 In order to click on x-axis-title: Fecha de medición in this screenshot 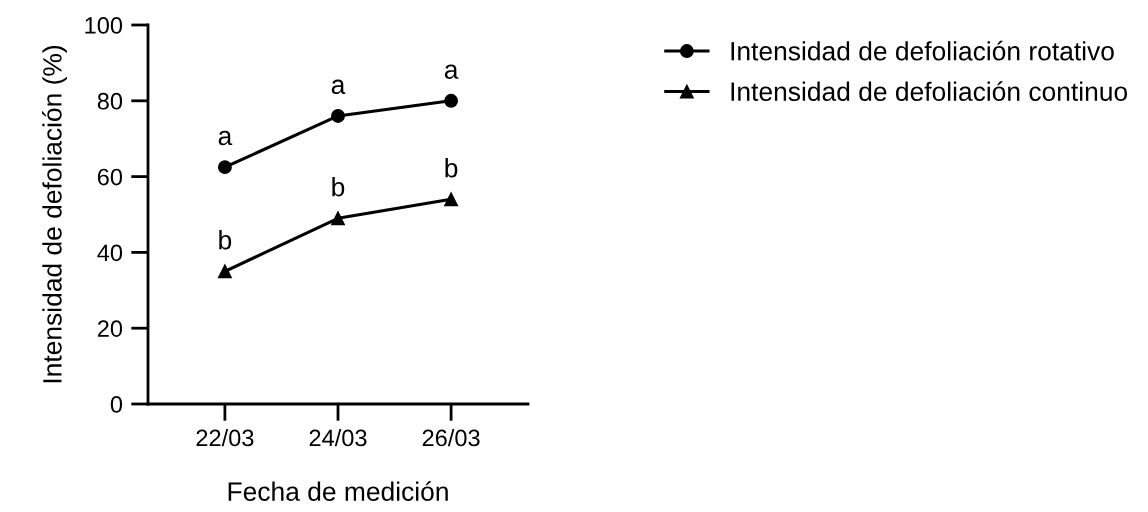, I will do `click(338, 491)`.